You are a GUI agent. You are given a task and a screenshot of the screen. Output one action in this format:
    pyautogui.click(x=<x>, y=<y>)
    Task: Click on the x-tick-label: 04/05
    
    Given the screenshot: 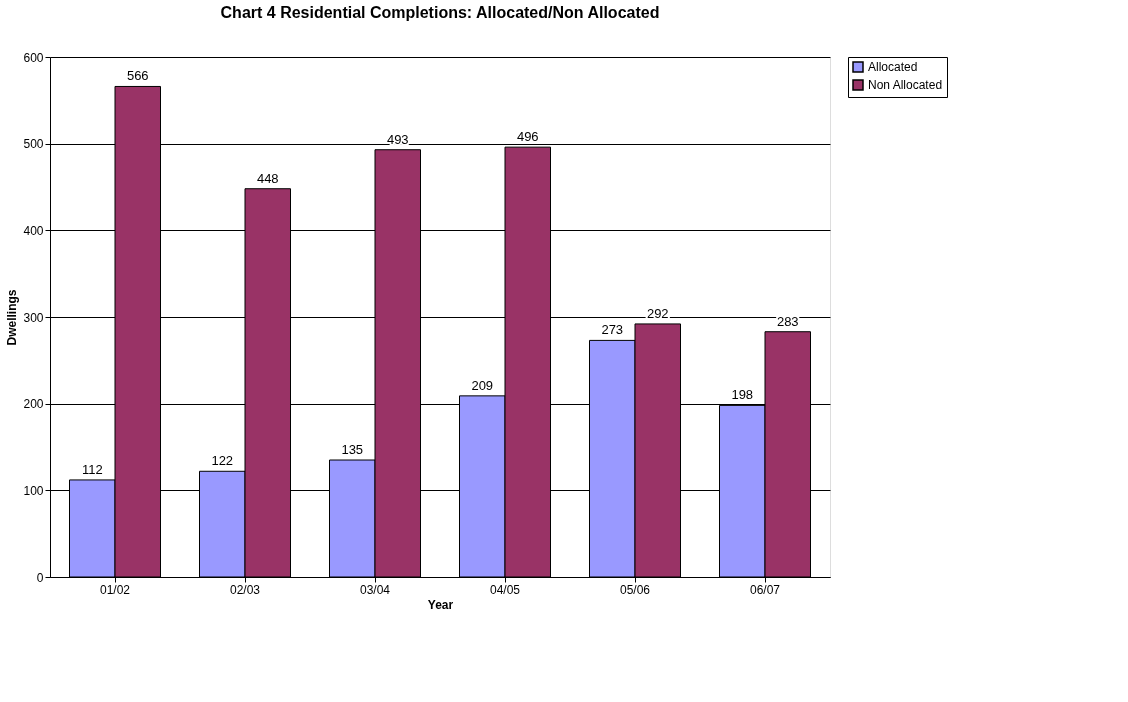 What is the action you would take?
    pyautogui.click(x=505, y=589)
    